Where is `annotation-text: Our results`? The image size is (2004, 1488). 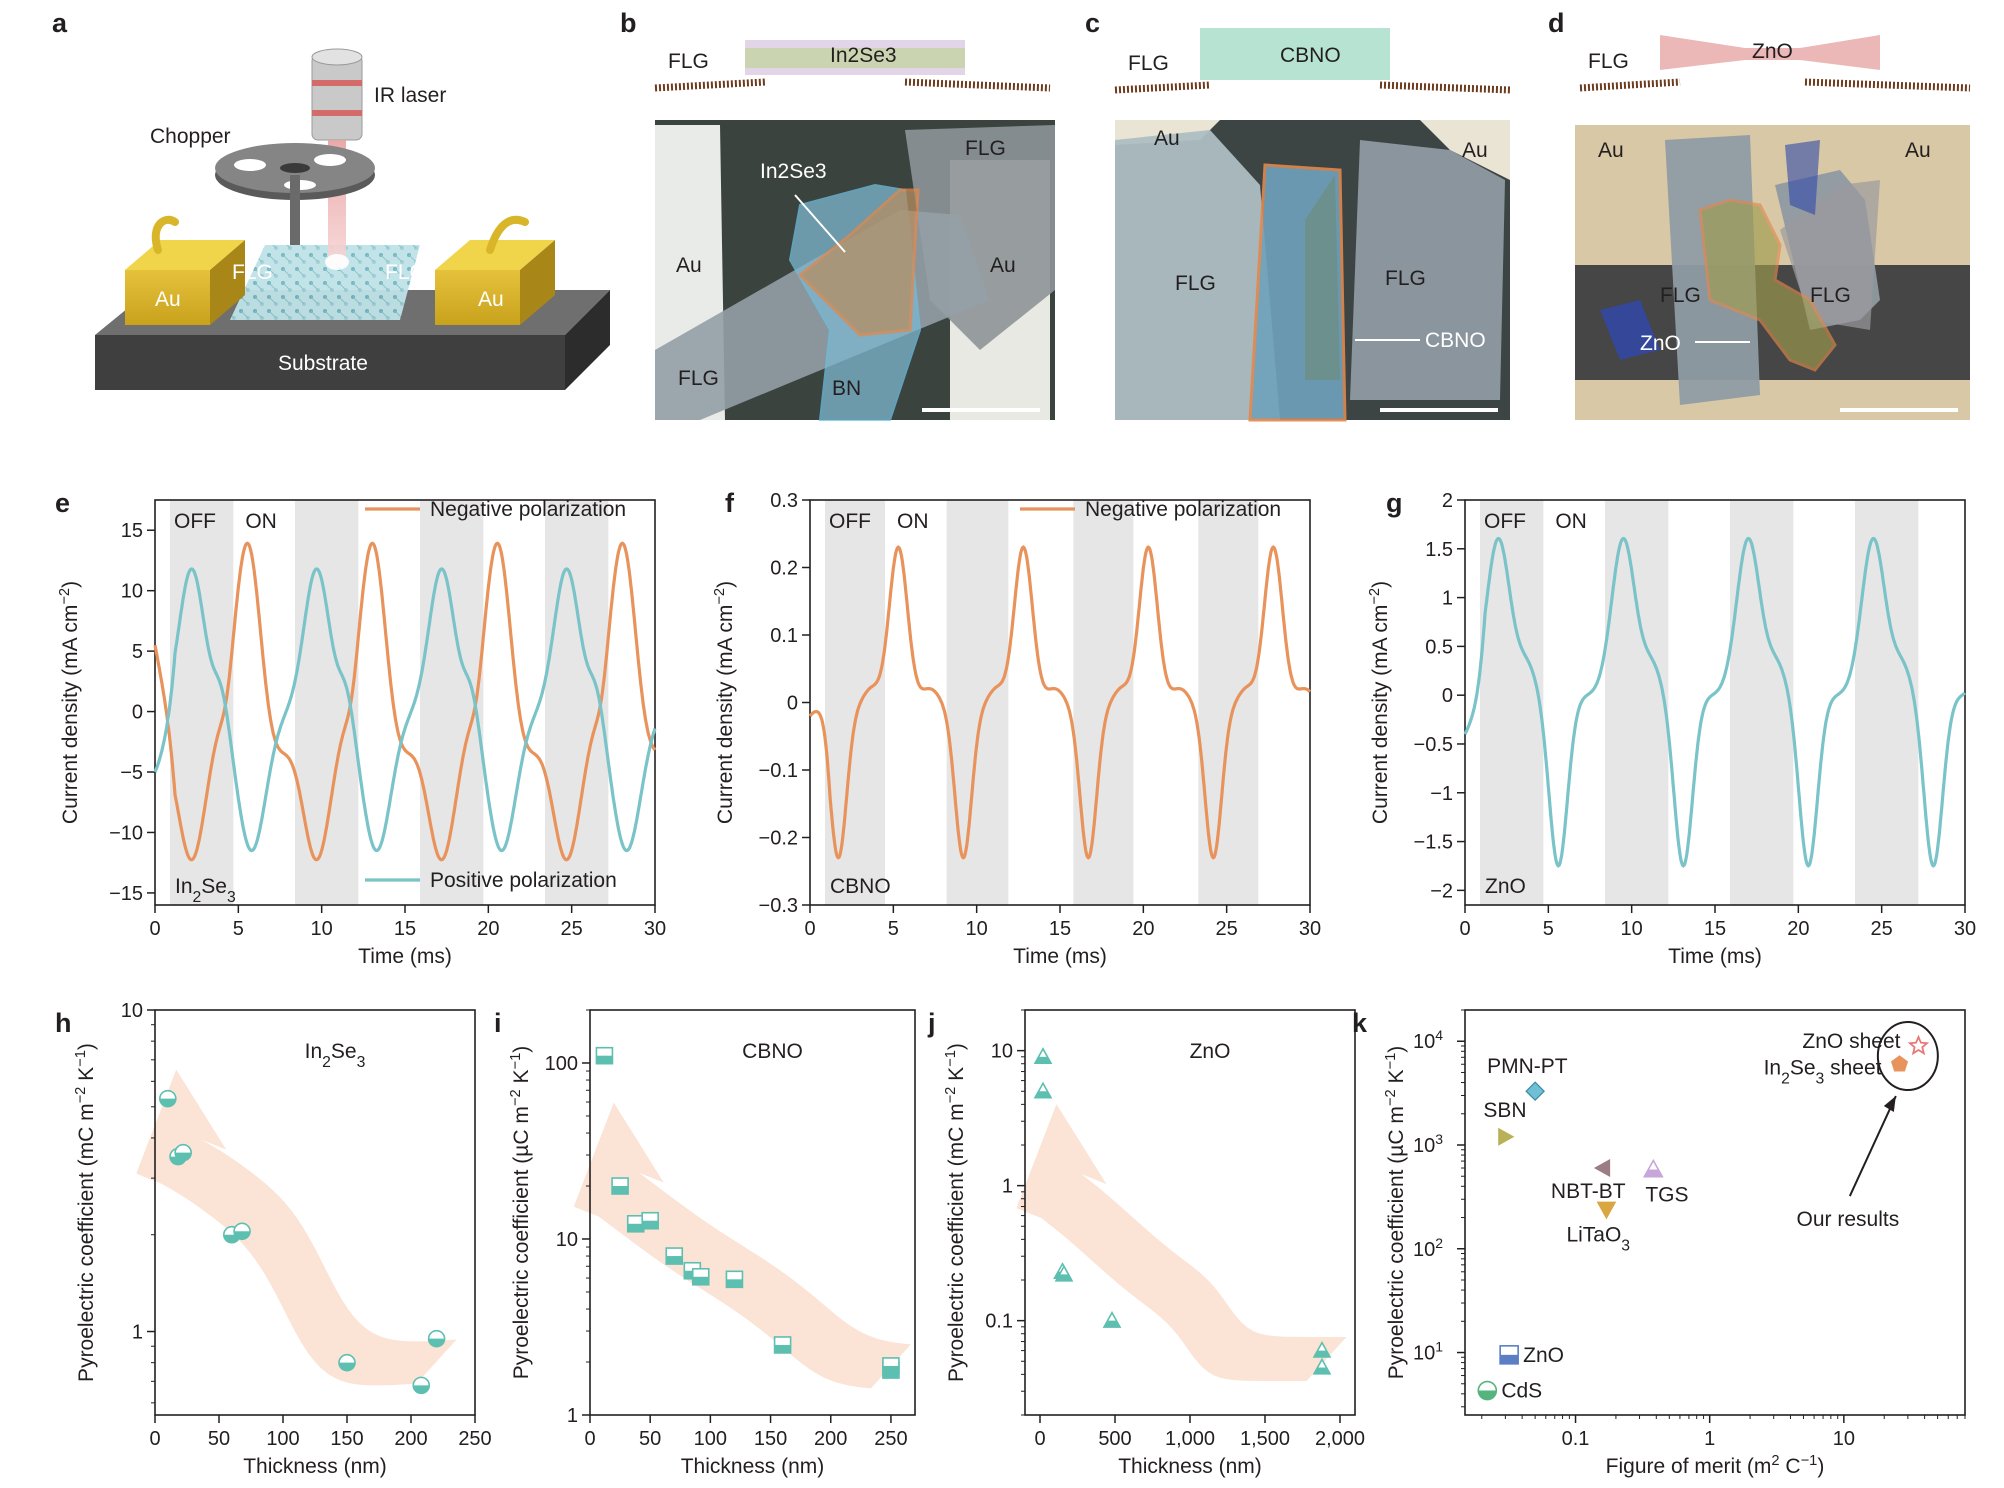
annotation-text: Our results is located at coordinates (1848, 1219).